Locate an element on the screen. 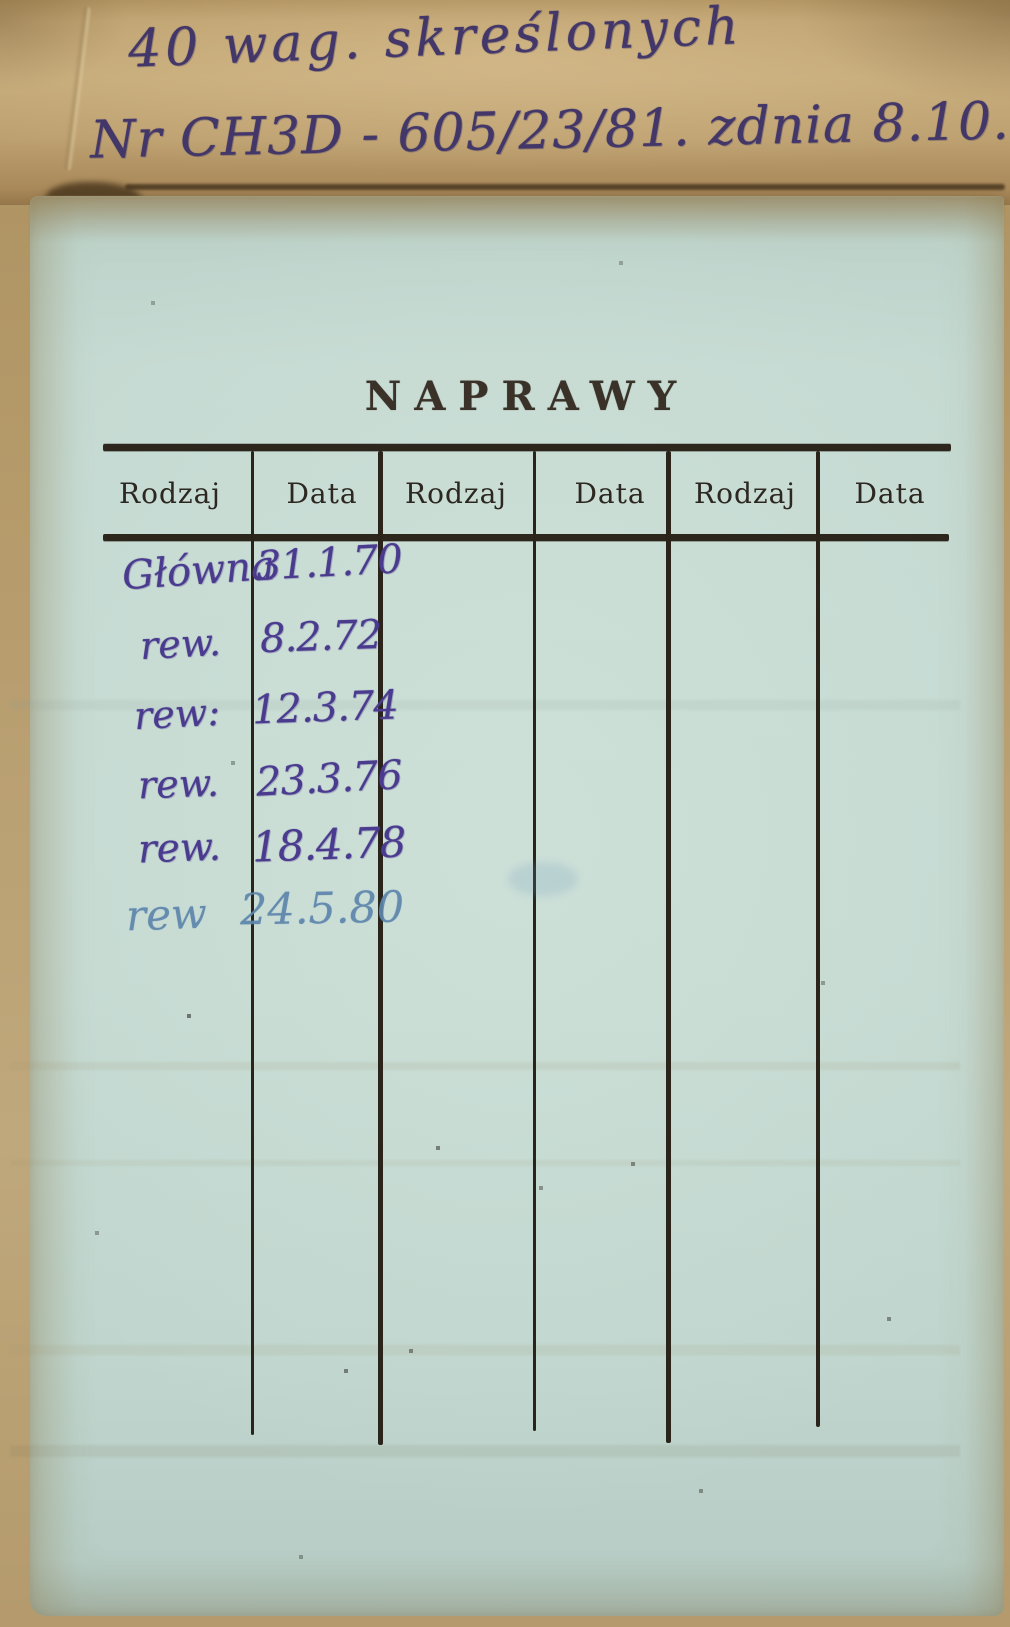 The width and height of the screenshot is (1010, 1627). handwritten-note-line-2: Nr CH3D - 605/23/81. zdnia 8.10.81r is located at coordinates (549, 130).